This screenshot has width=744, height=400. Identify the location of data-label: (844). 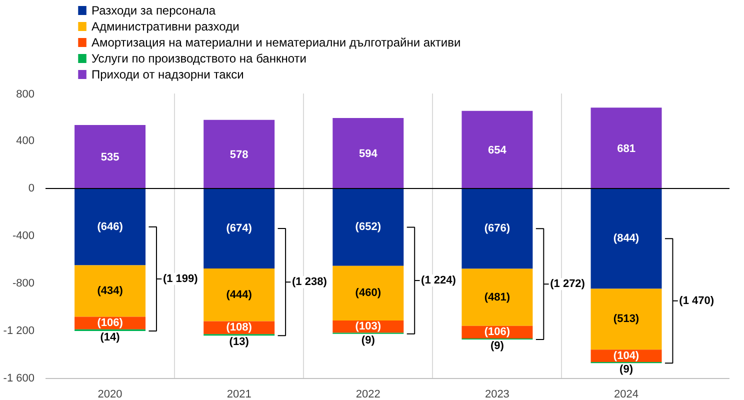
(626, 238).